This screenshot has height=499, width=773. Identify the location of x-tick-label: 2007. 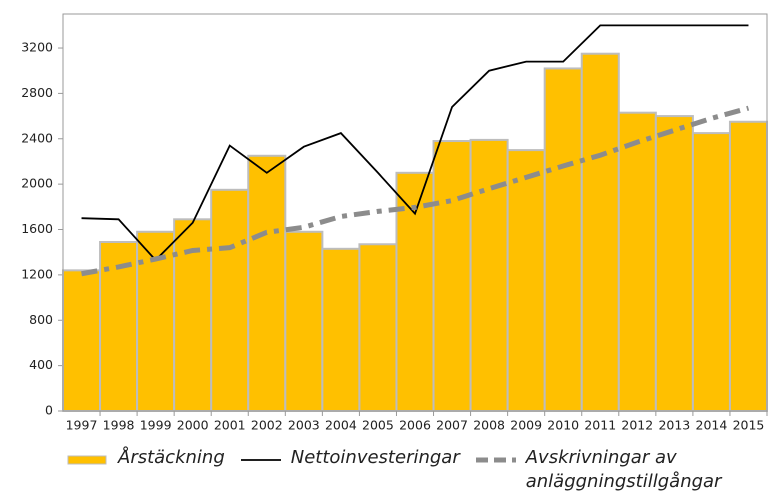
(452, 425).